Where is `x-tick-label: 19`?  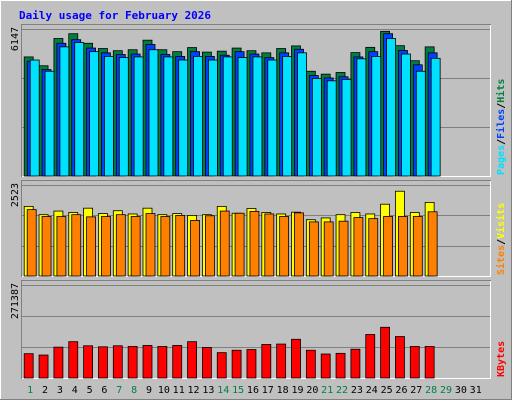
x-tick-label: 19 is located at coordinates (297, 390).